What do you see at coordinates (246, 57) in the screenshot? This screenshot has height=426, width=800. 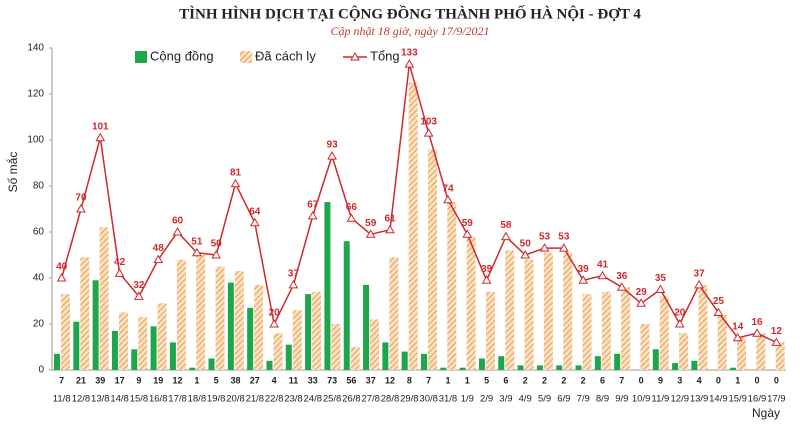 I see `legend-swatch` at bounding box center [246, 57].